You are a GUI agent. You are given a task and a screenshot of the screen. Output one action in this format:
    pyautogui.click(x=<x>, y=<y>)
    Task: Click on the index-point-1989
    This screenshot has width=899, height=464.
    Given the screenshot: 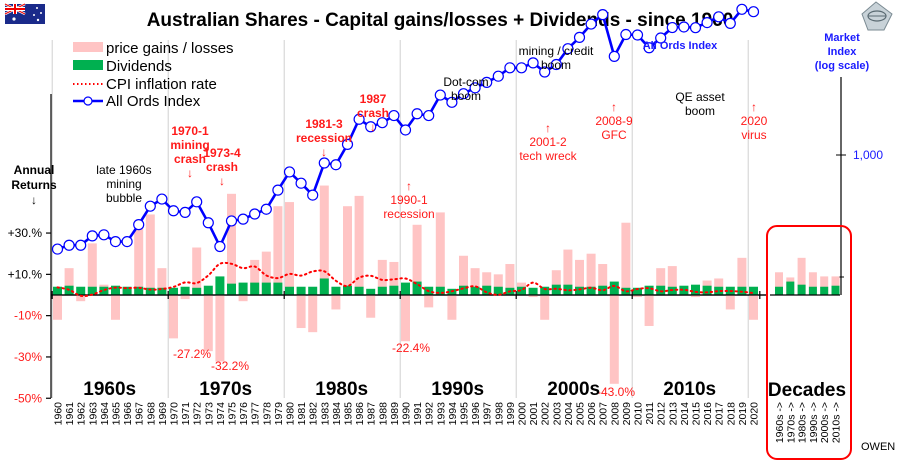 What is the action you would take?
    pyautogui.click(x=394, y=115)
    